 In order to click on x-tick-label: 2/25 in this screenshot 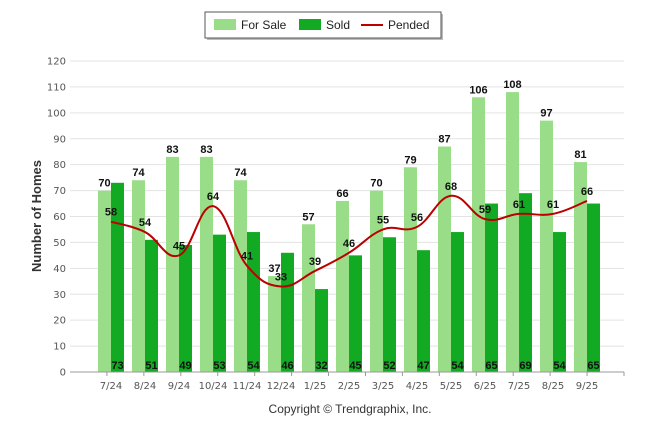, I will do `click(349, 386)`.